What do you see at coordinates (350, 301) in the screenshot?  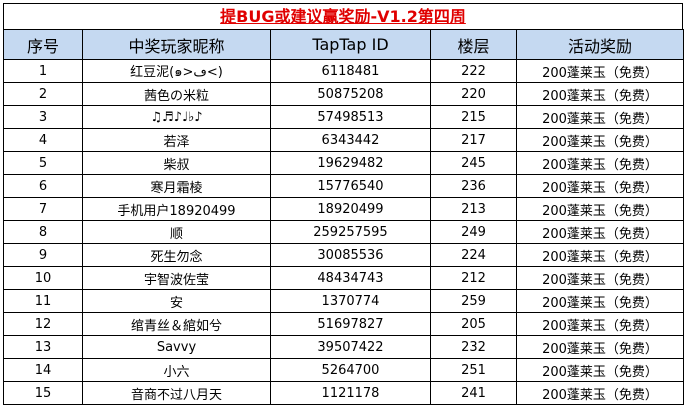 I see `cell-taptap-id: 1370774` at bounding box center [350, 301].